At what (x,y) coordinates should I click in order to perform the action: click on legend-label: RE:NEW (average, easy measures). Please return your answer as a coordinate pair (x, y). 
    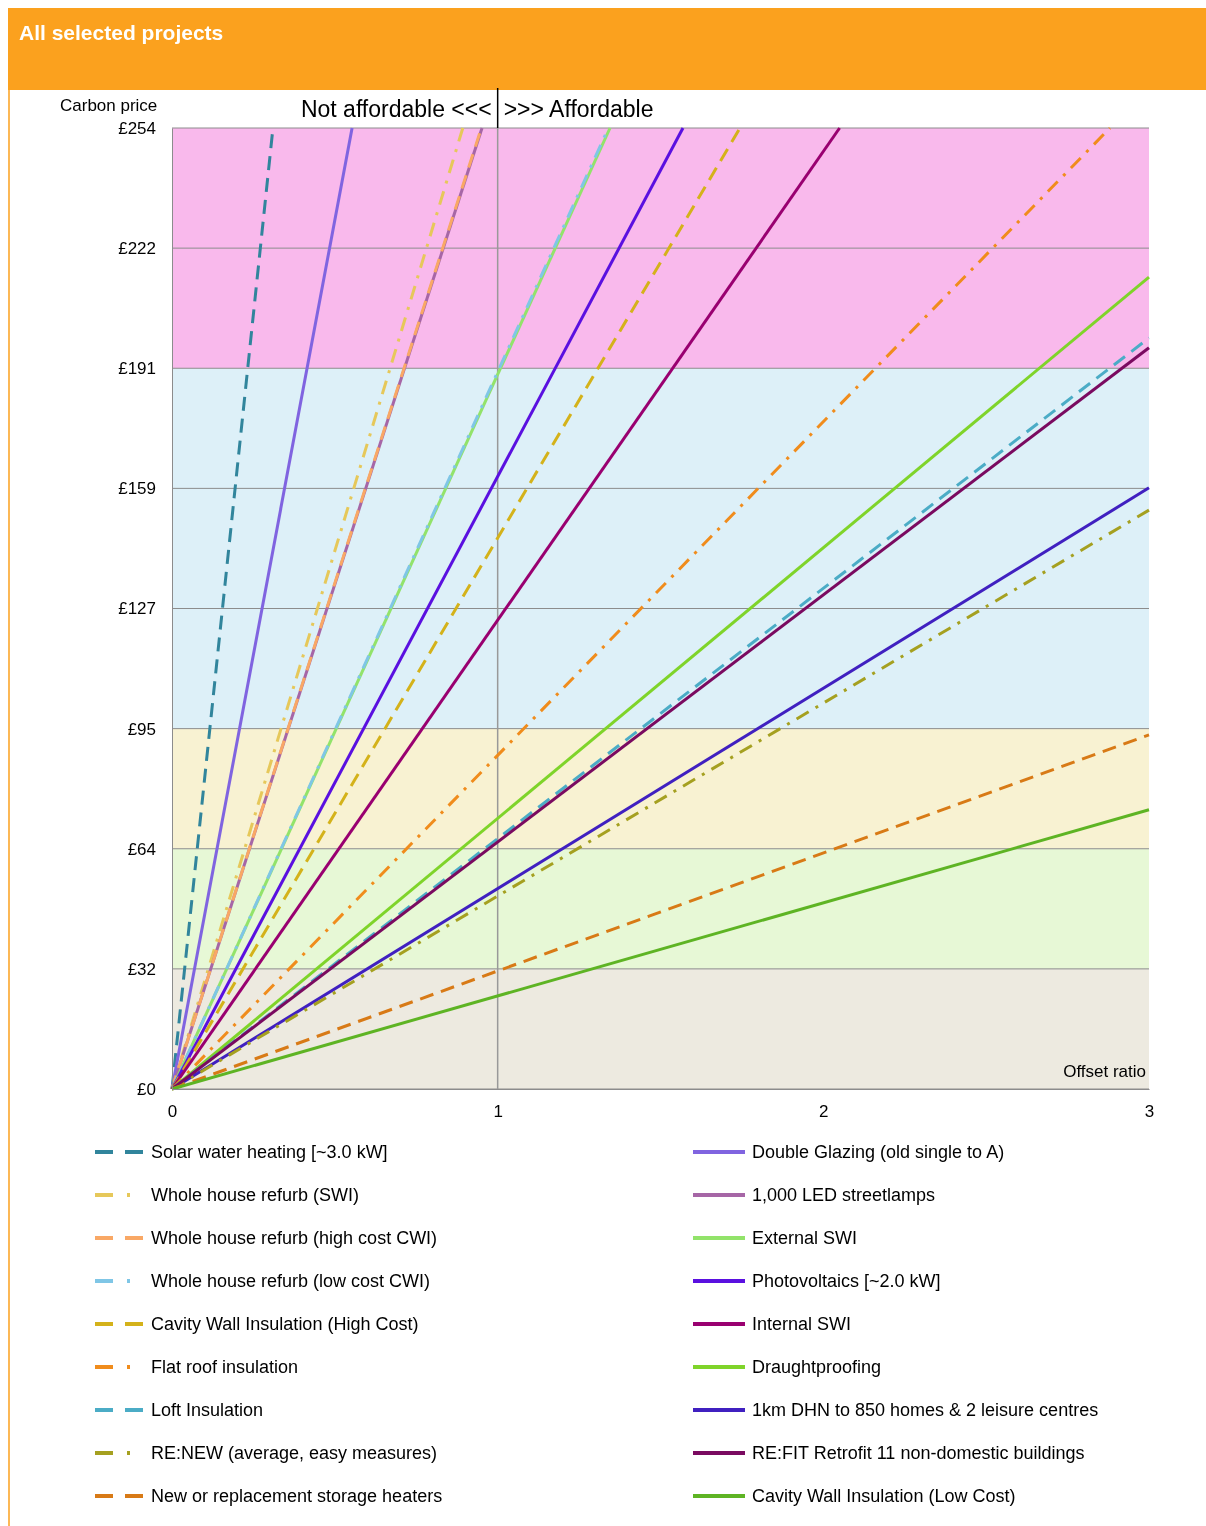
    Looking at the image, I should click on (294, 1453).